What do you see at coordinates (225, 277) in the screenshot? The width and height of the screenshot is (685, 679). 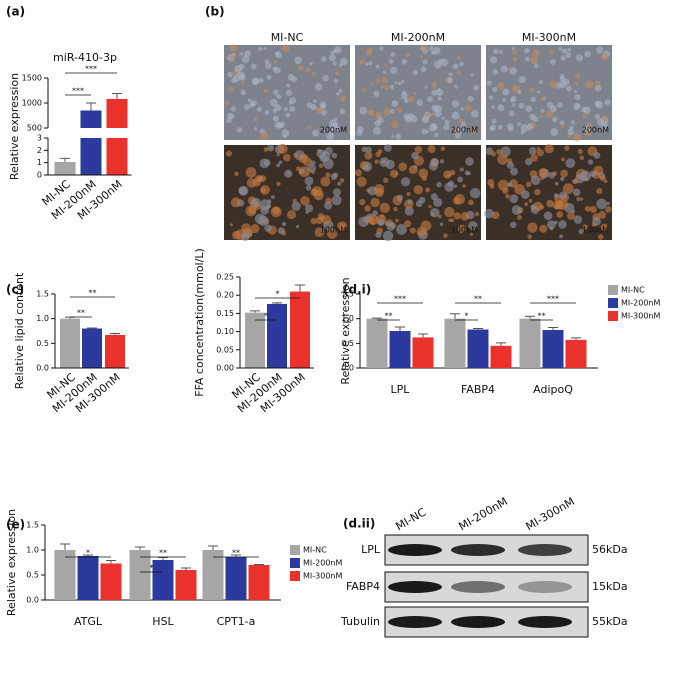 I see `y-tick-label: 0.25` at bounding box center [225, 277].